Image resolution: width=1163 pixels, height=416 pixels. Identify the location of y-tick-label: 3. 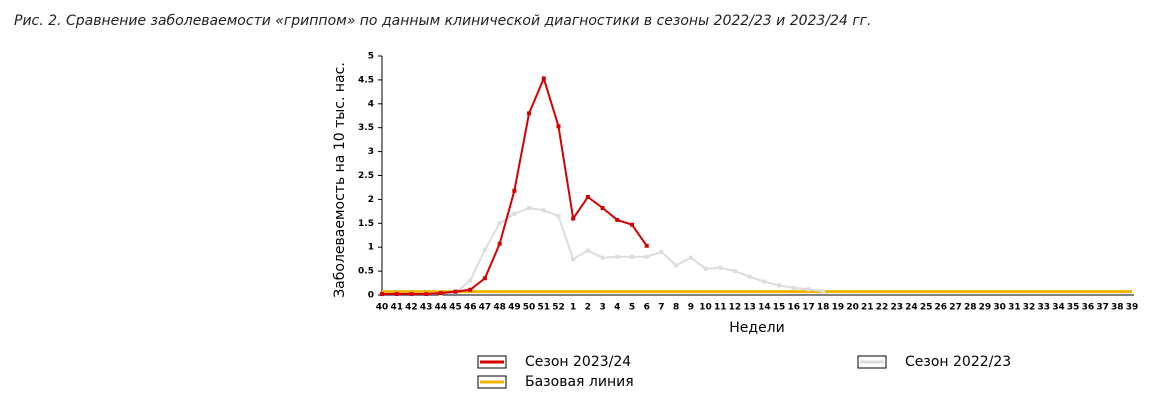
(371, 152).